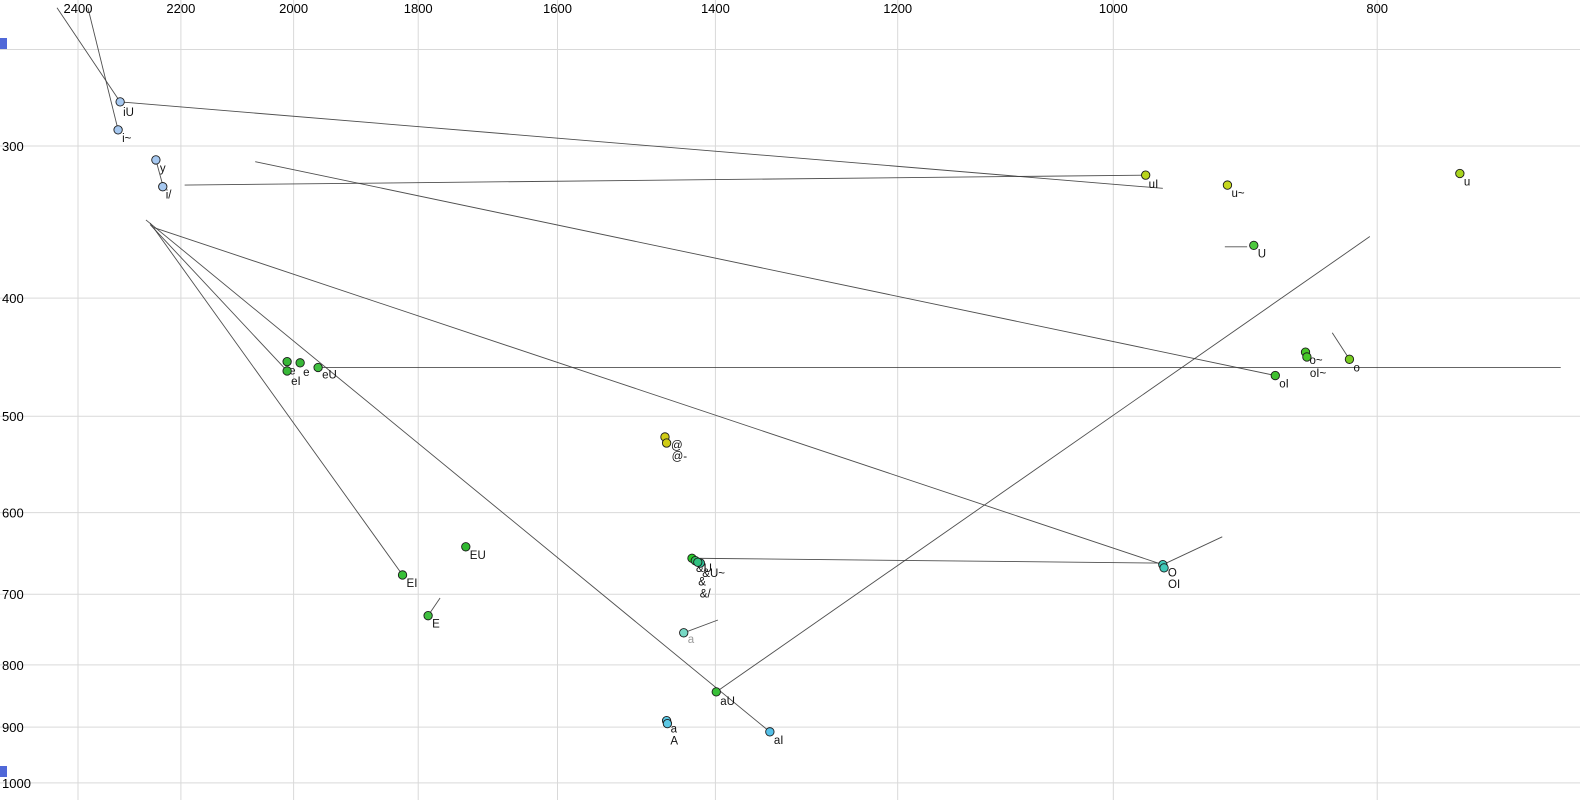  I want to click on trajectory-line-o-tail, so click(1340, 346).